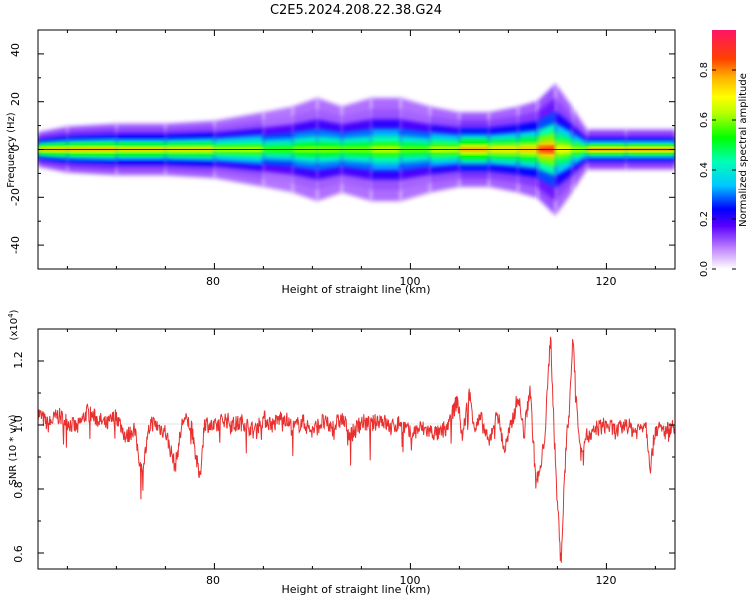 The width and height of the screenshot is (750, 604). I want to click on snr-ytick-12: 1.2, so click(18, 360).